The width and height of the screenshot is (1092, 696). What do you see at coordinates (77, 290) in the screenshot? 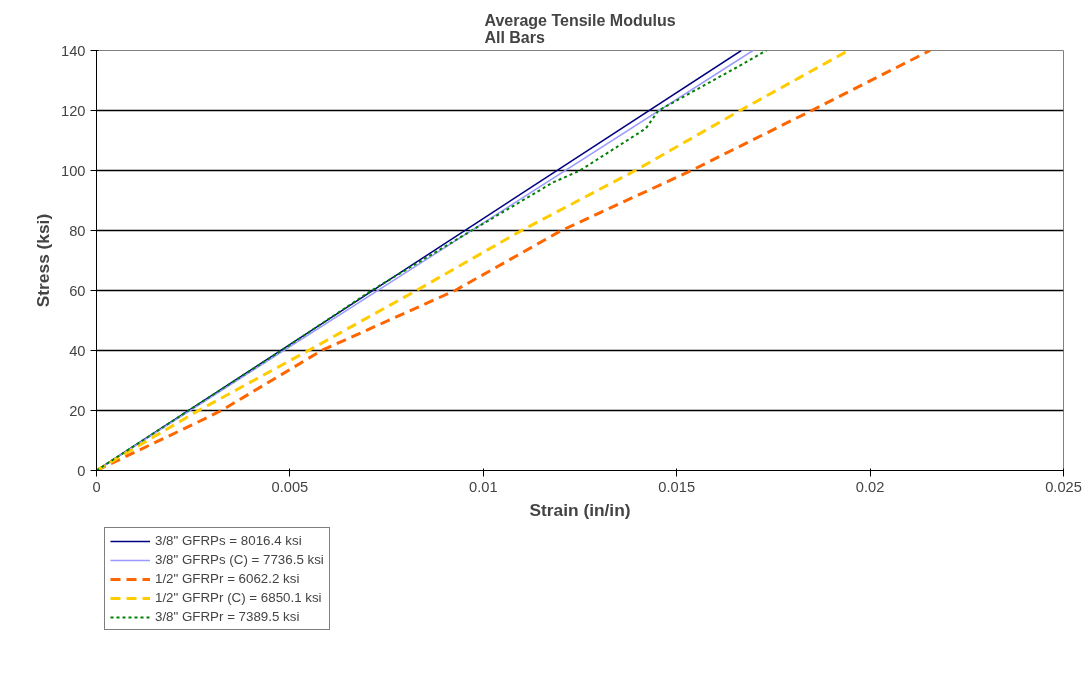
I see `y-tick-label: 60` at bounding box center [77, 290].